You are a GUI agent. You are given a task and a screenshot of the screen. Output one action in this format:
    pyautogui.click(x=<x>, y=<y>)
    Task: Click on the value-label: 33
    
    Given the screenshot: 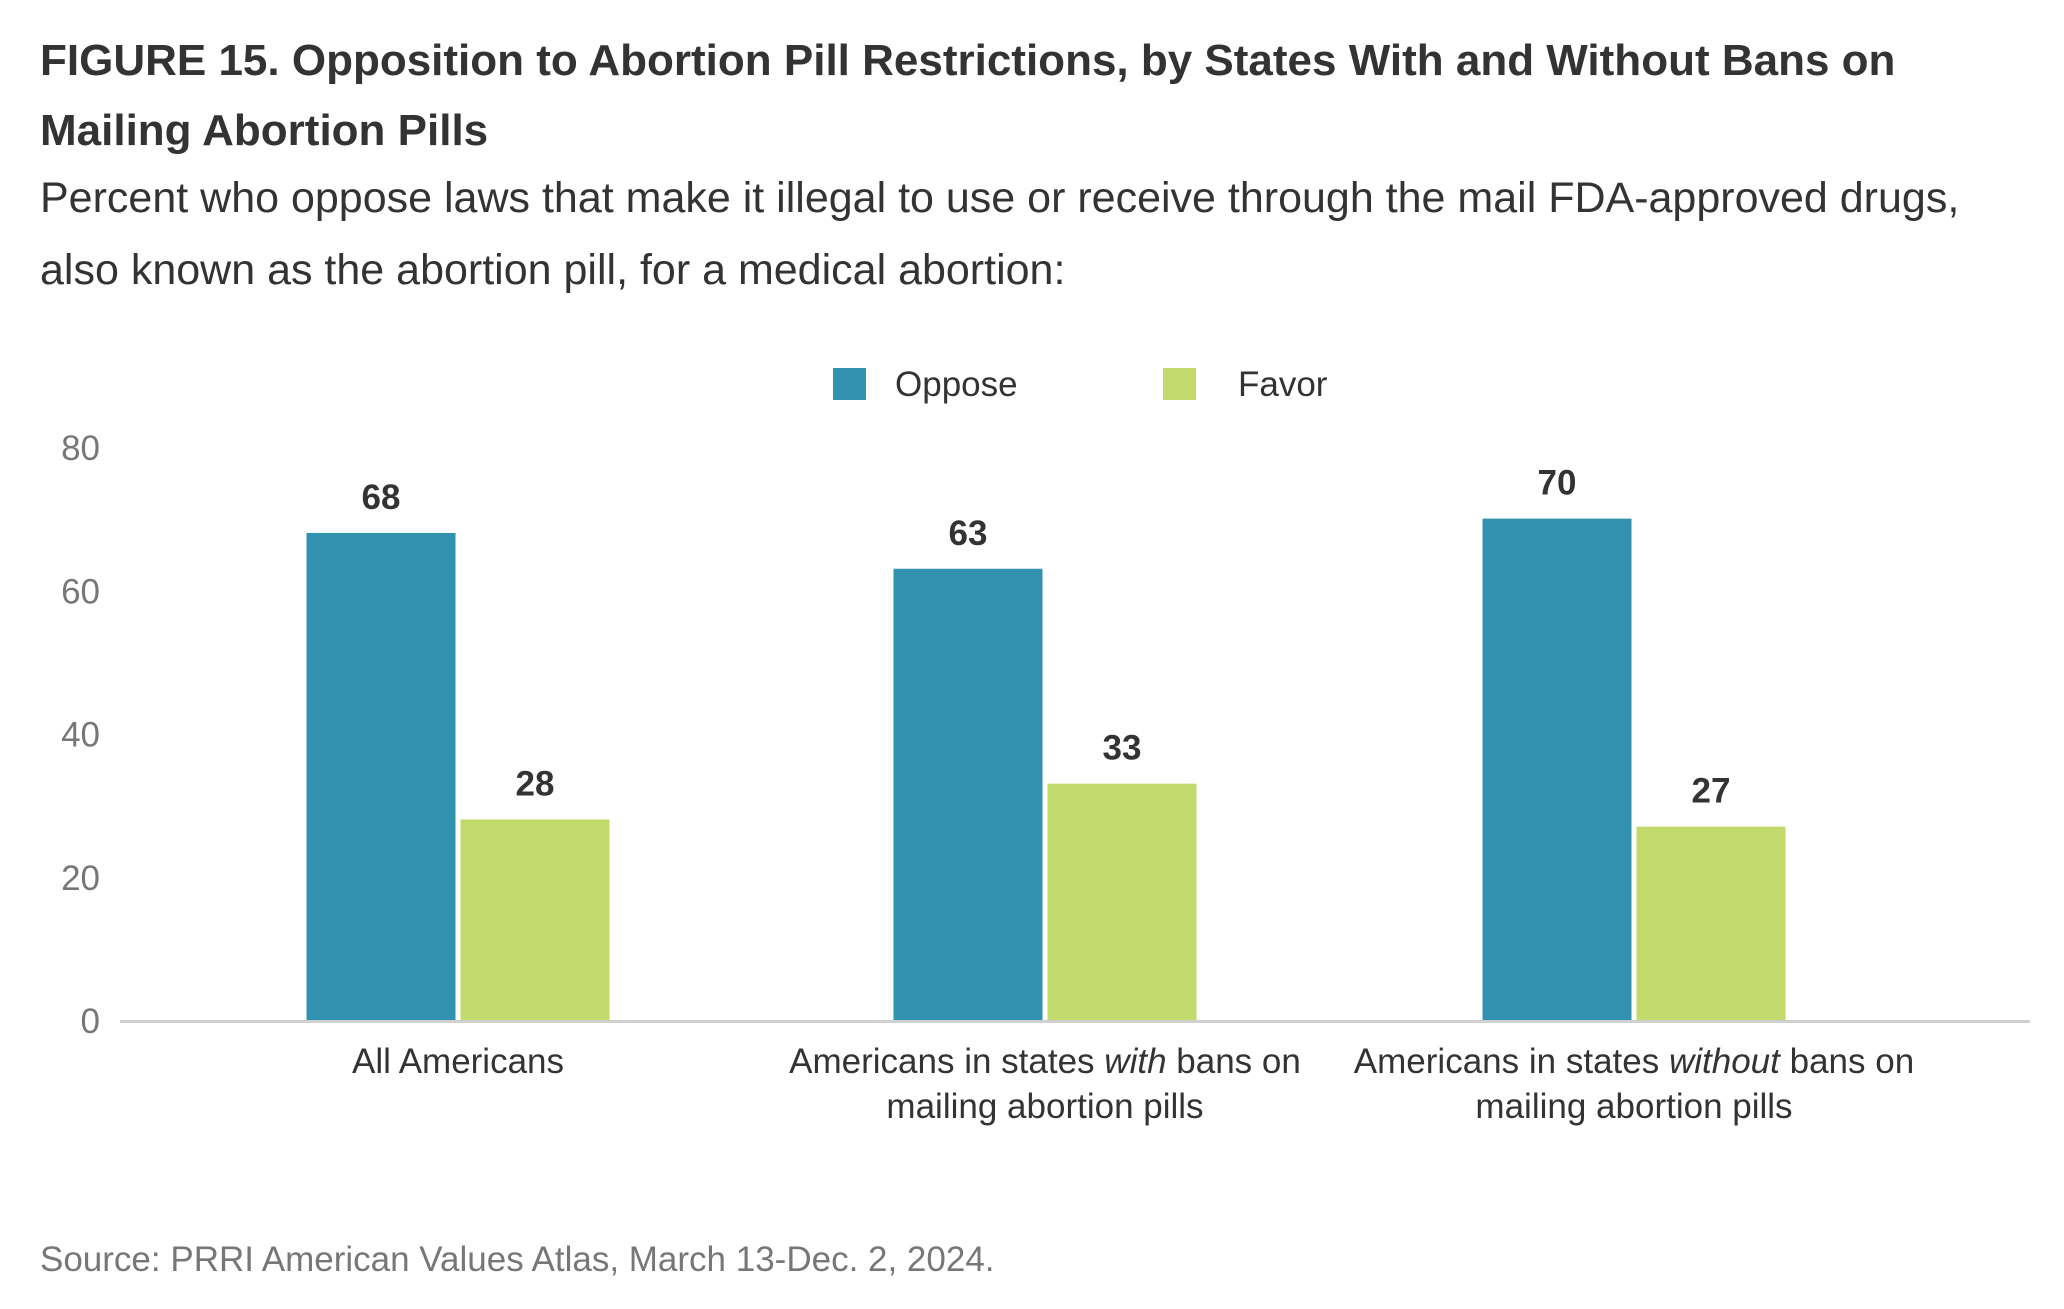 What is the action you would take?
    pyautogui.click(x=1122, y=748)
    